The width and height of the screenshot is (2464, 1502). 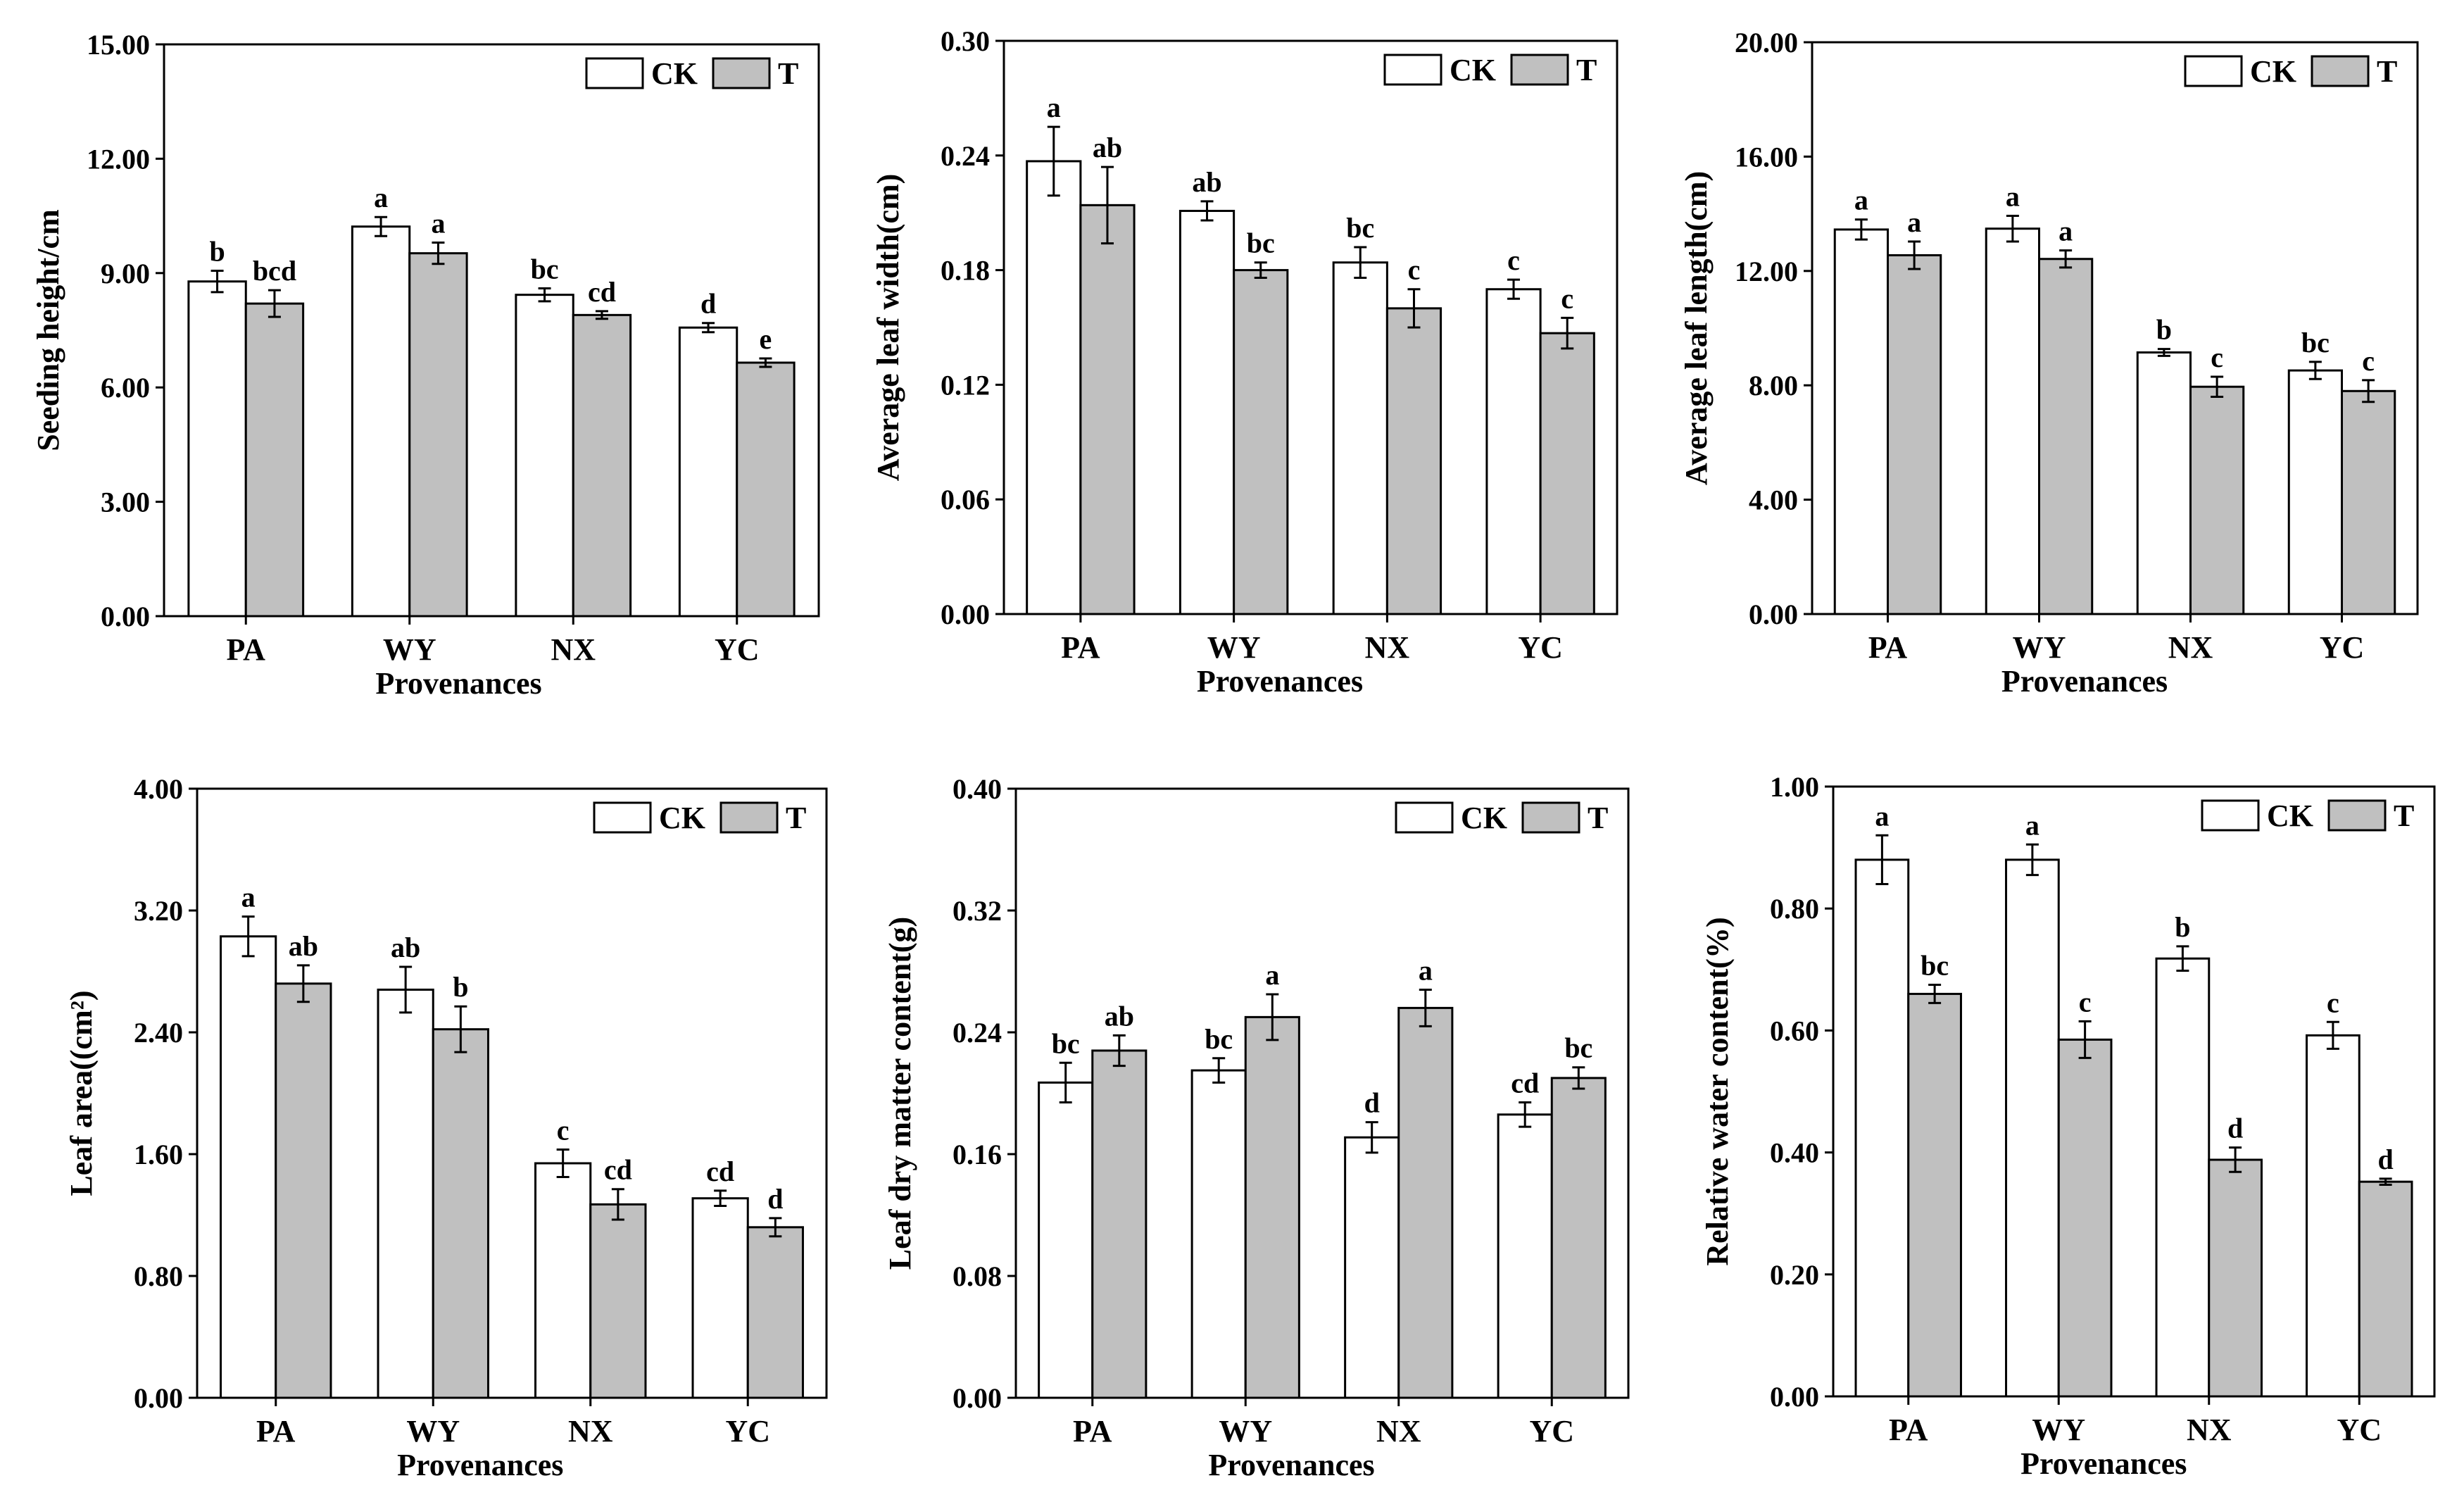 I want to click on legend-label-ck: CK, so click(x=674, y=73).